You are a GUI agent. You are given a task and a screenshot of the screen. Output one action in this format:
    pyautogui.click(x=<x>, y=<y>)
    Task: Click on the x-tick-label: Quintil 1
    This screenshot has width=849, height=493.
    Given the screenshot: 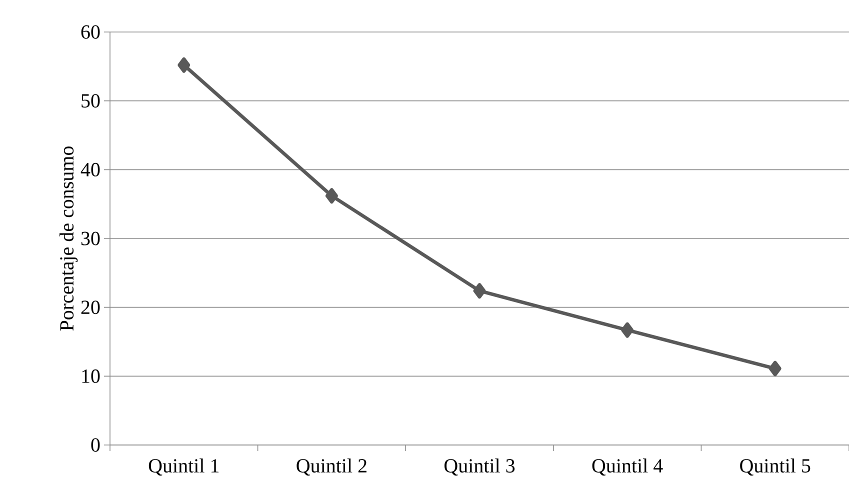 What is the action you would take?
    pyautogui.click(x=183, y=467)
    